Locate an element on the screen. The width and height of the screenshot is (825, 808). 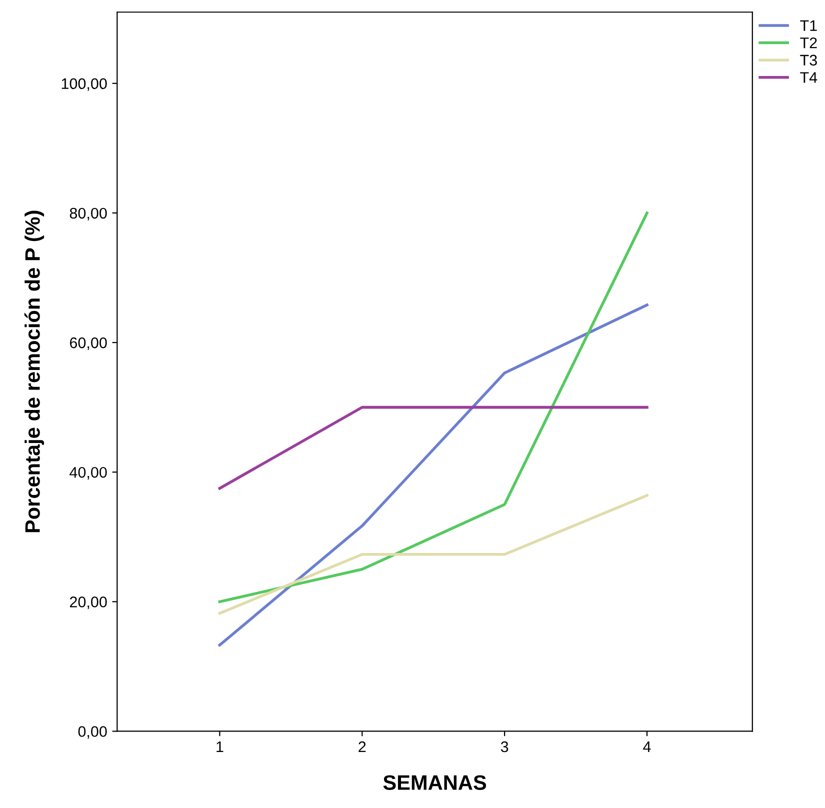
y-tick-label: 60,00 is located at coordinates (88, 343).